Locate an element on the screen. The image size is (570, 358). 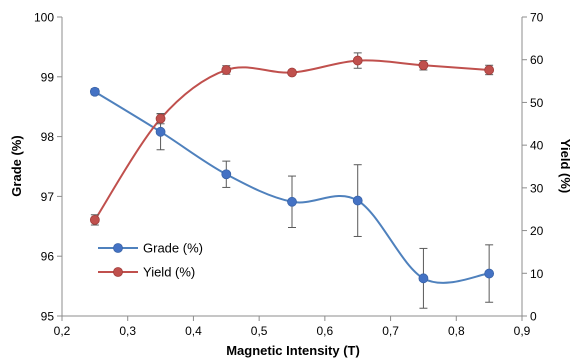
y-left-tick-label: 100 is located at coordinates (44, 18).